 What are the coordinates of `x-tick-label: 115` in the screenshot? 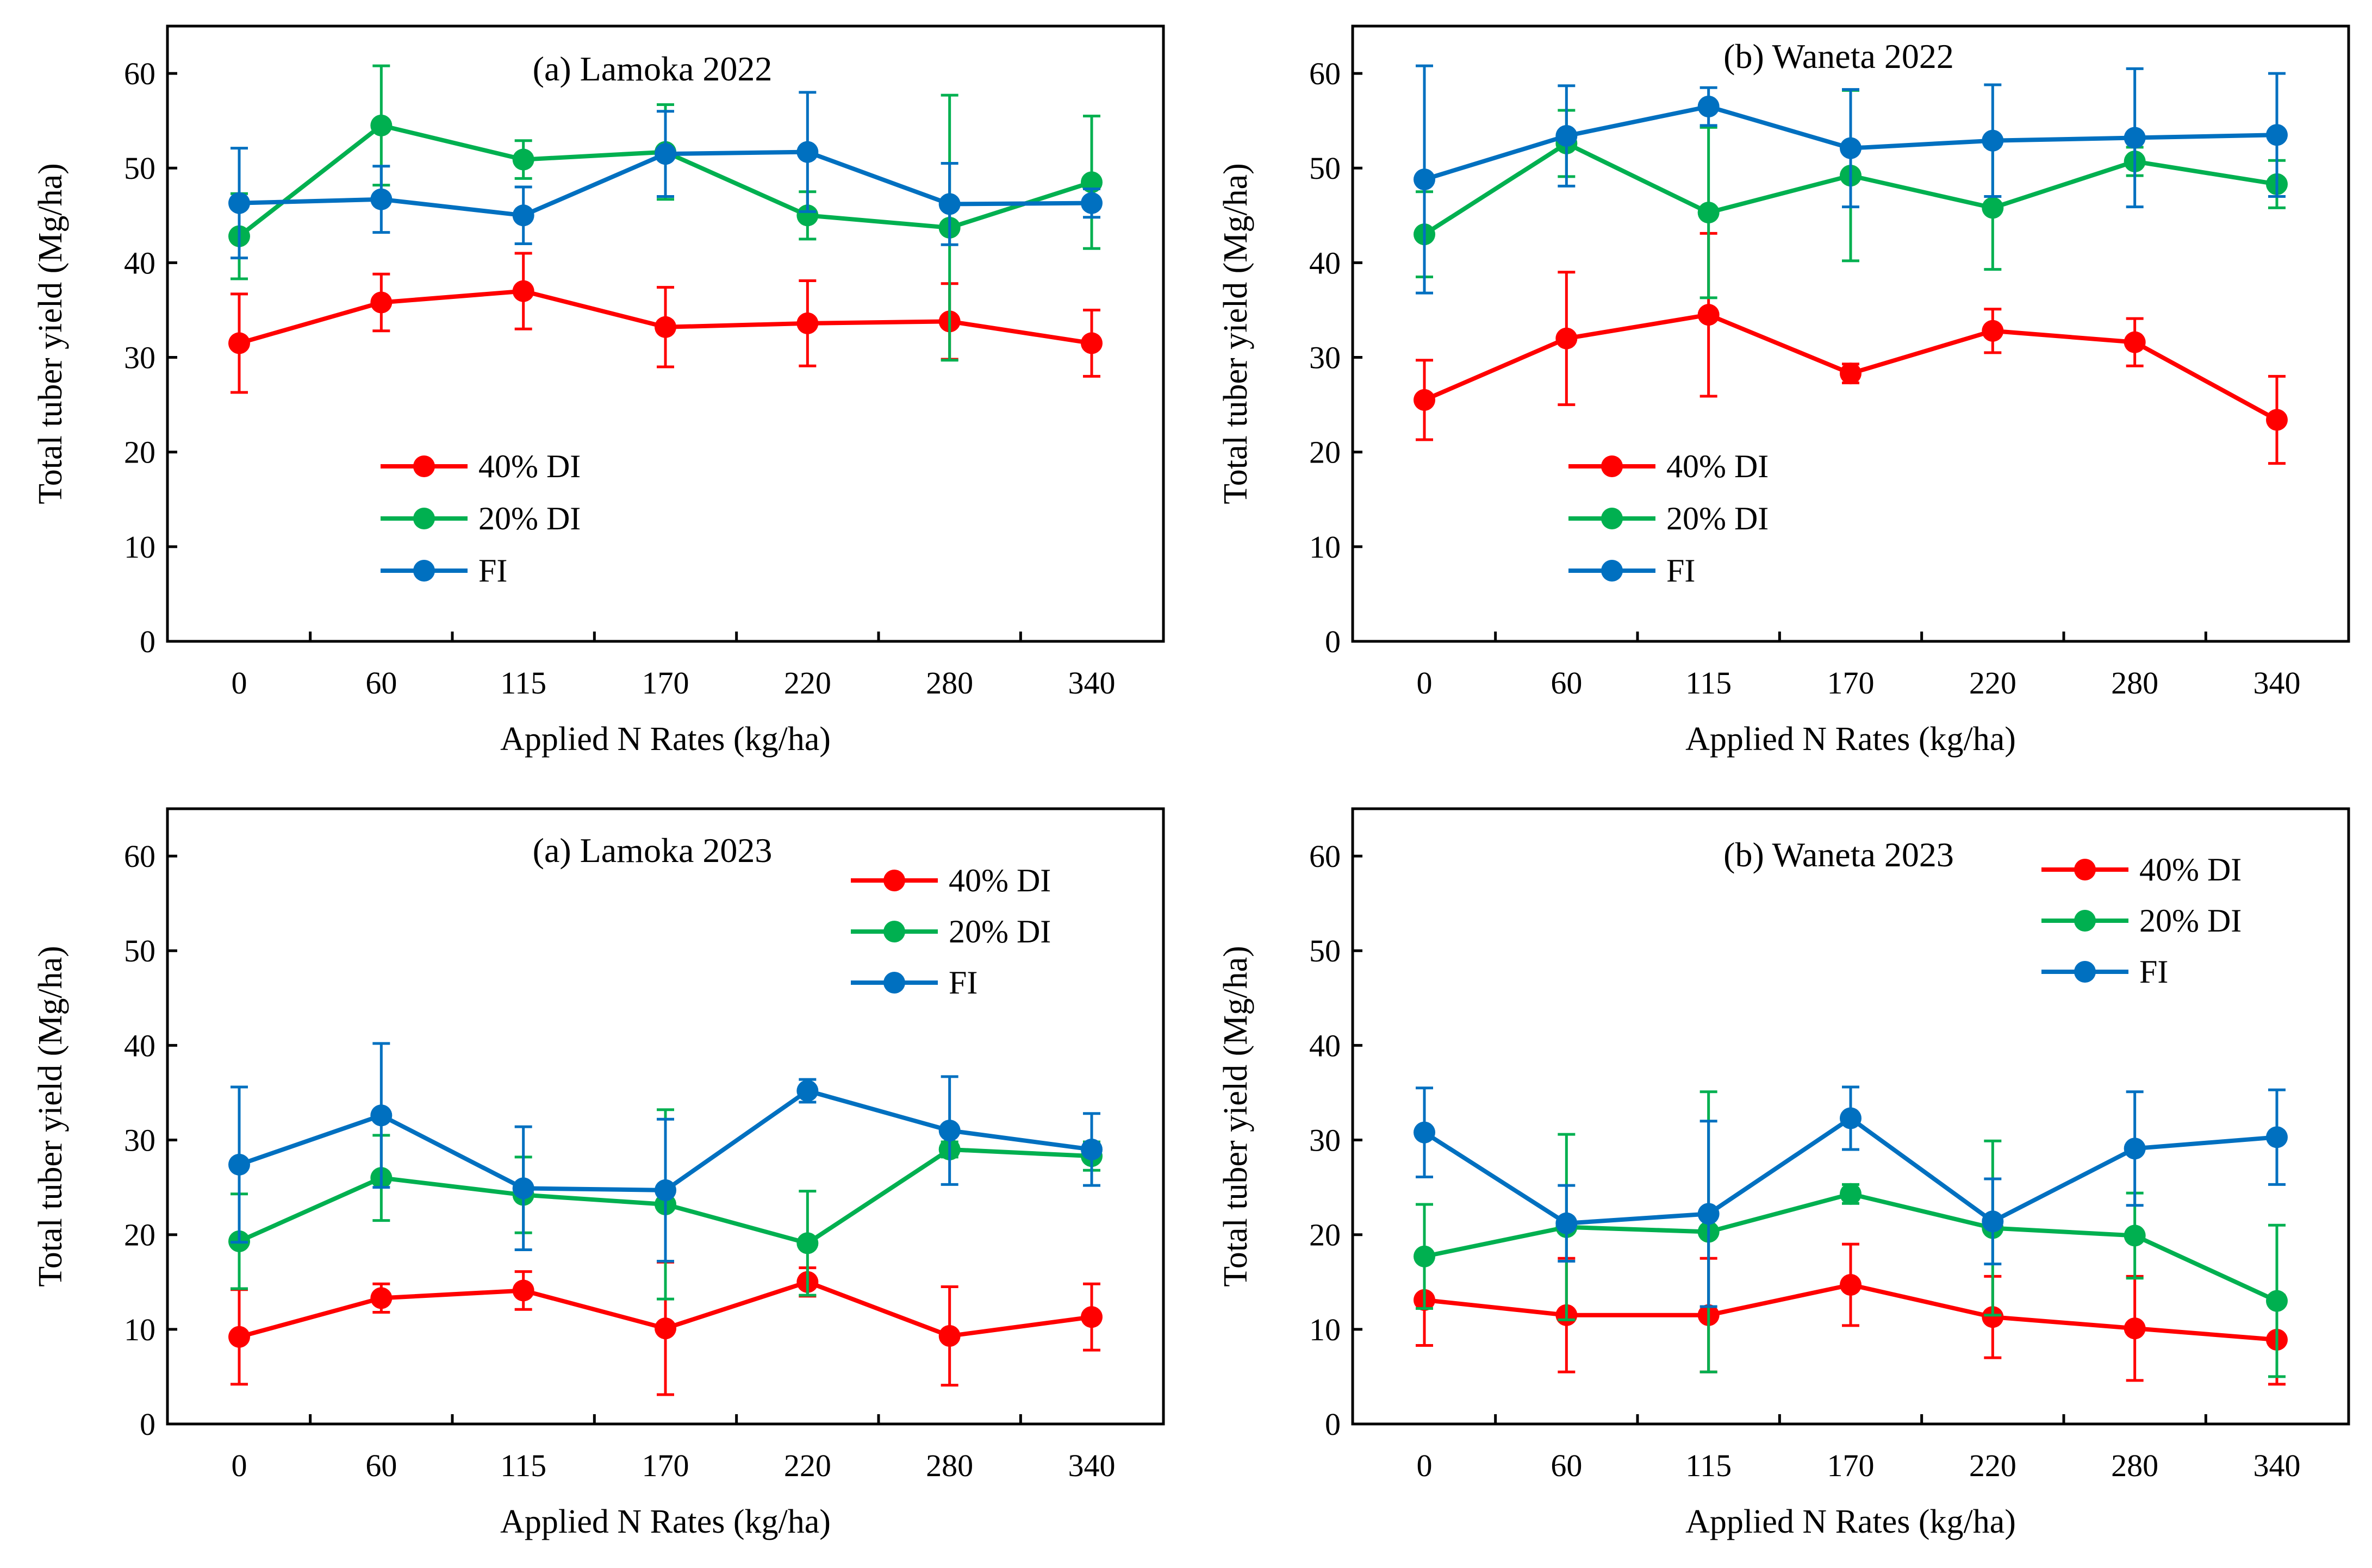 It's located at (523, 683).